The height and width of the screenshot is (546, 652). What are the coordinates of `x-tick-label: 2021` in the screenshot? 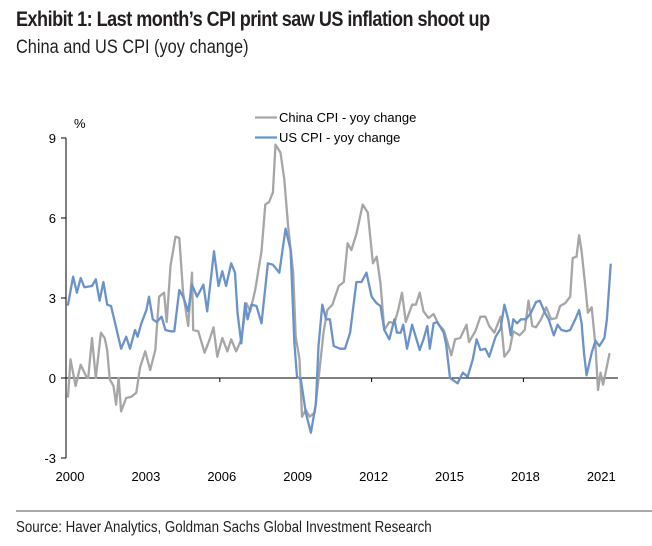 It's located at (601, 476).